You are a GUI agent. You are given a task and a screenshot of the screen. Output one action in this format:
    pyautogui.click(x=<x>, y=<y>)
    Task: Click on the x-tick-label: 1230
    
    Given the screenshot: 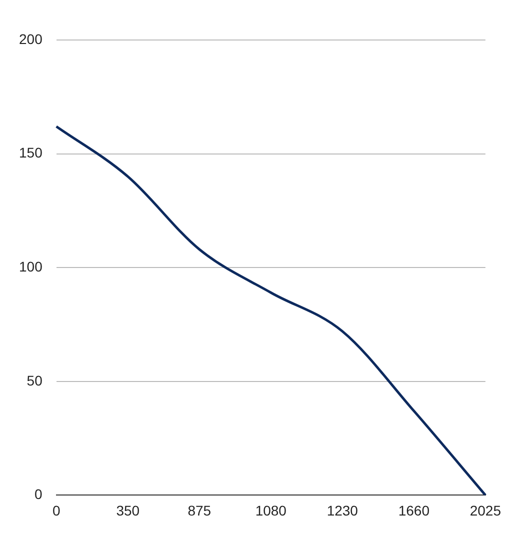 What is the action you would take?
    pyautogui.click(x=342, y=510)
    